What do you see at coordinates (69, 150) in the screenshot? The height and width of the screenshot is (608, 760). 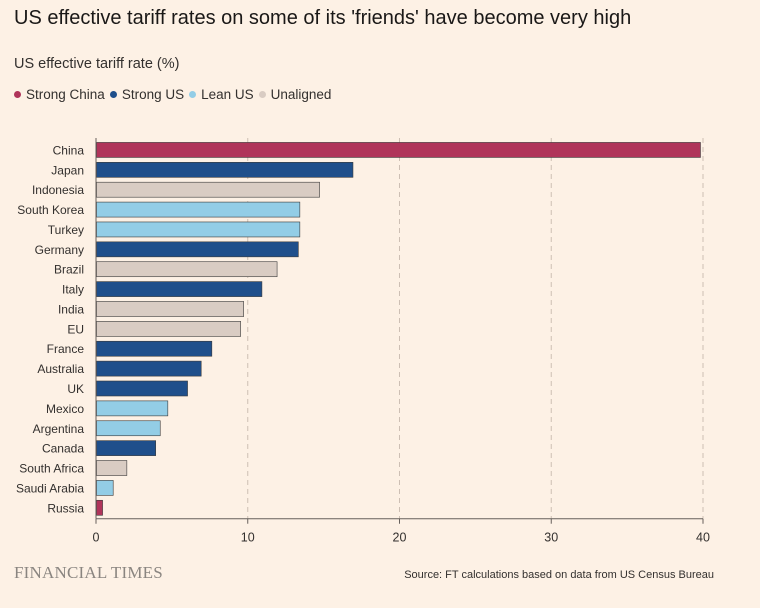 I see `category-label: China` at bounding box center [69, 150].